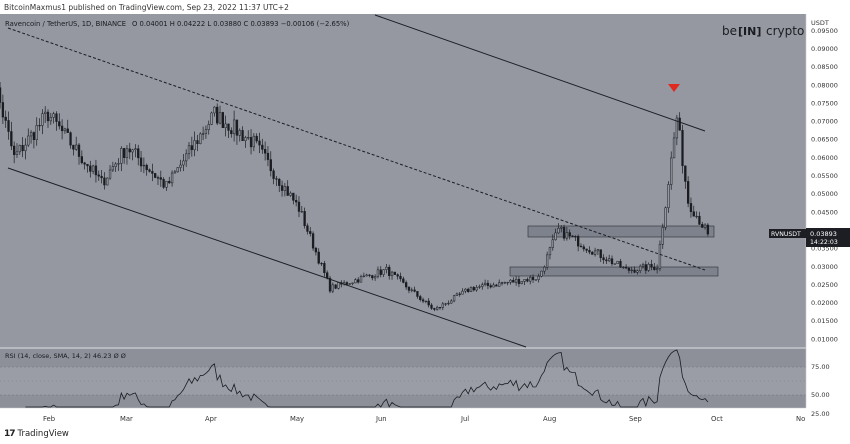 This screenshot has height=444, width=850. Describe the element at coordinates (824, 242) in the screenshot. I see `svg-text: 14:22:03` at that location.